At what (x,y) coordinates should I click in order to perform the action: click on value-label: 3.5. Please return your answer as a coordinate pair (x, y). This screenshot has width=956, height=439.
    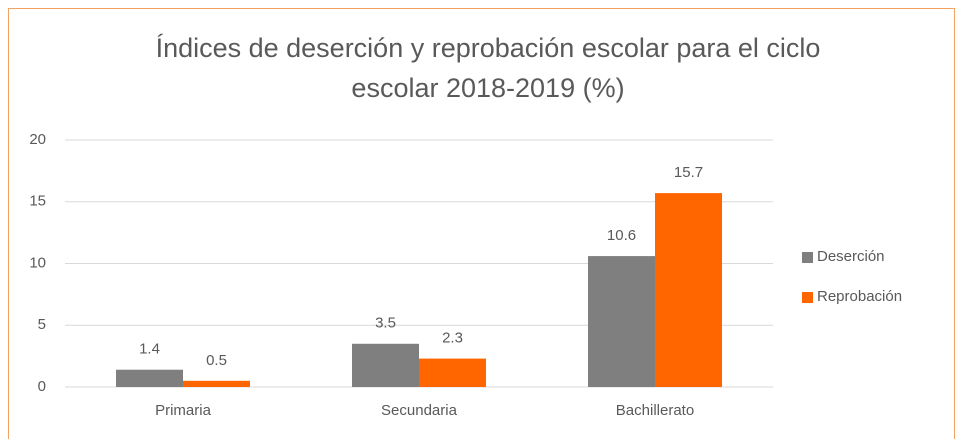
    Looking at the image, I should click on (385, 323).